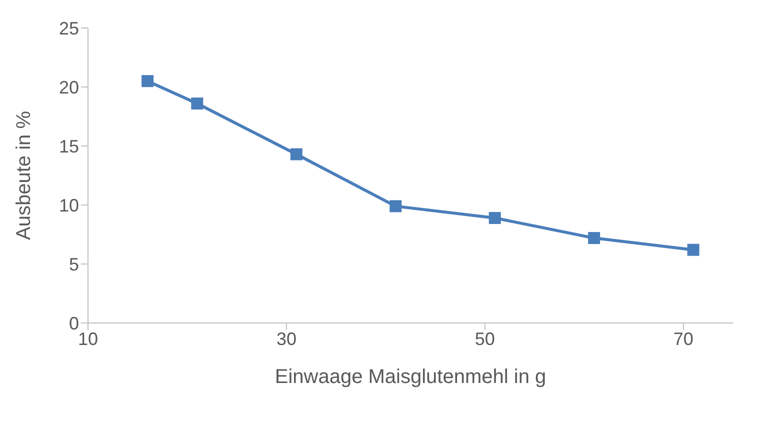  I want to click on y-axis-title: Ausbeute in %, so click(24, 175).